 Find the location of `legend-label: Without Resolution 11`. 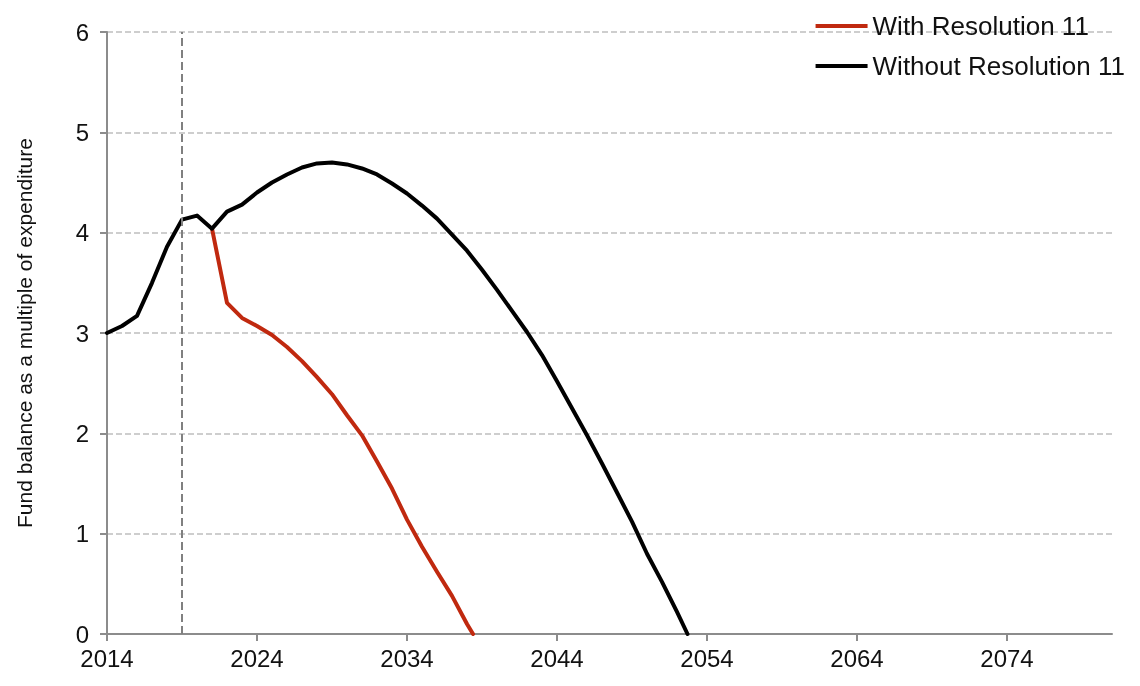

legend-label: Without Resolution 11 is located at coordinates (998, 66).